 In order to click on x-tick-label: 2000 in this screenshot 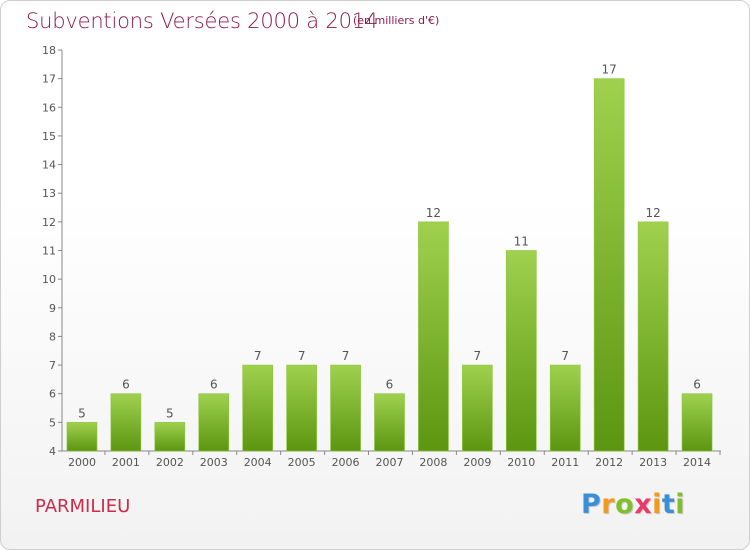, I will do `click(82, 462)`.